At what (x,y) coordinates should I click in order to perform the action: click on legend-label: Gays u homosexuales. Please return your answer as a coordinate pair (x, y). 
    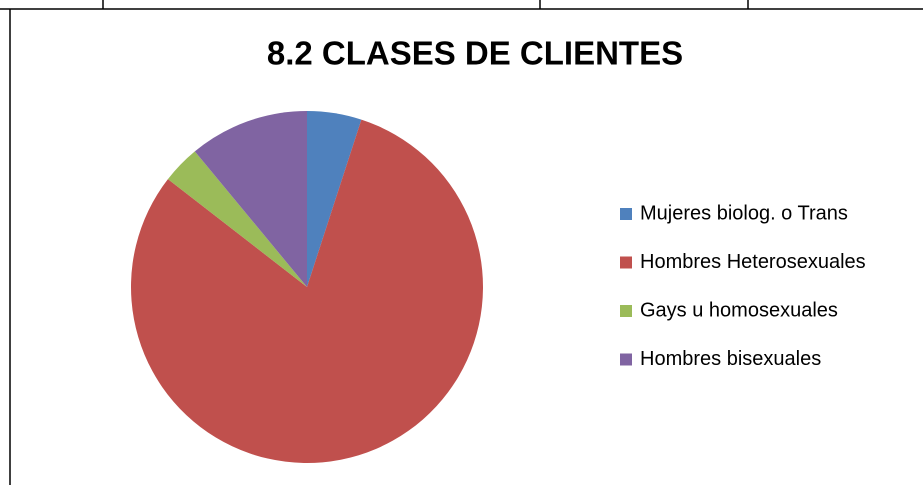
    Looking at the image, I should click on (739, 310).